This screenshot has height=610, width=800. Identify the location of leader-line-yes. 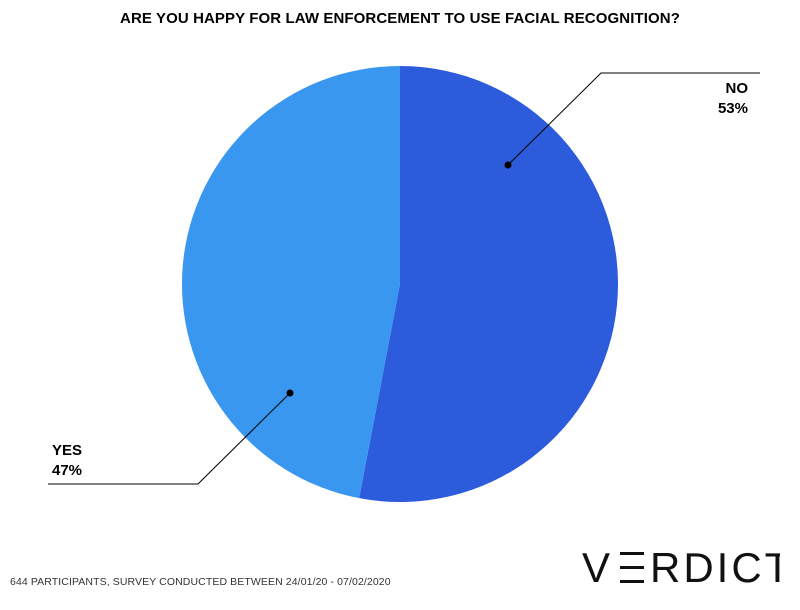
(169, 438).